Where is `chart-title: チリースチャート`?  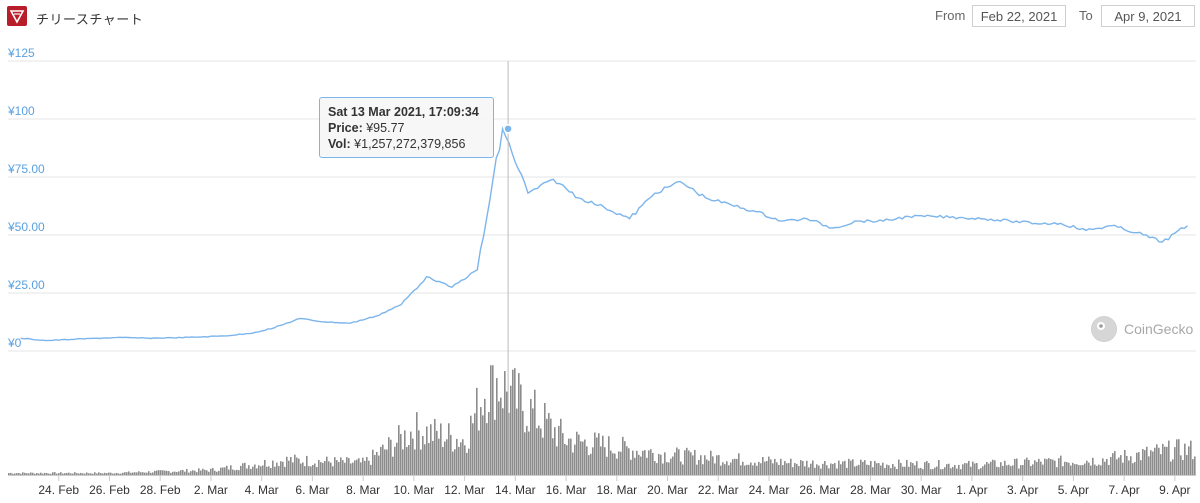 chart-title: チリースチャート is located at coordinates (90, 19).